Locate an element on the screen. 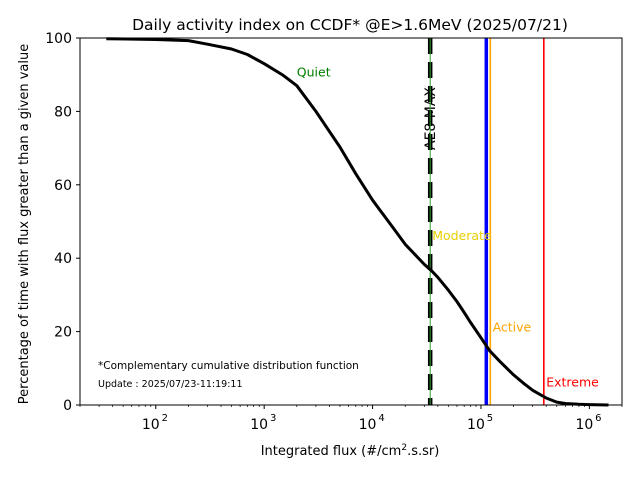  x-tick-exponent: 3 is located at coordinates (273, 418).